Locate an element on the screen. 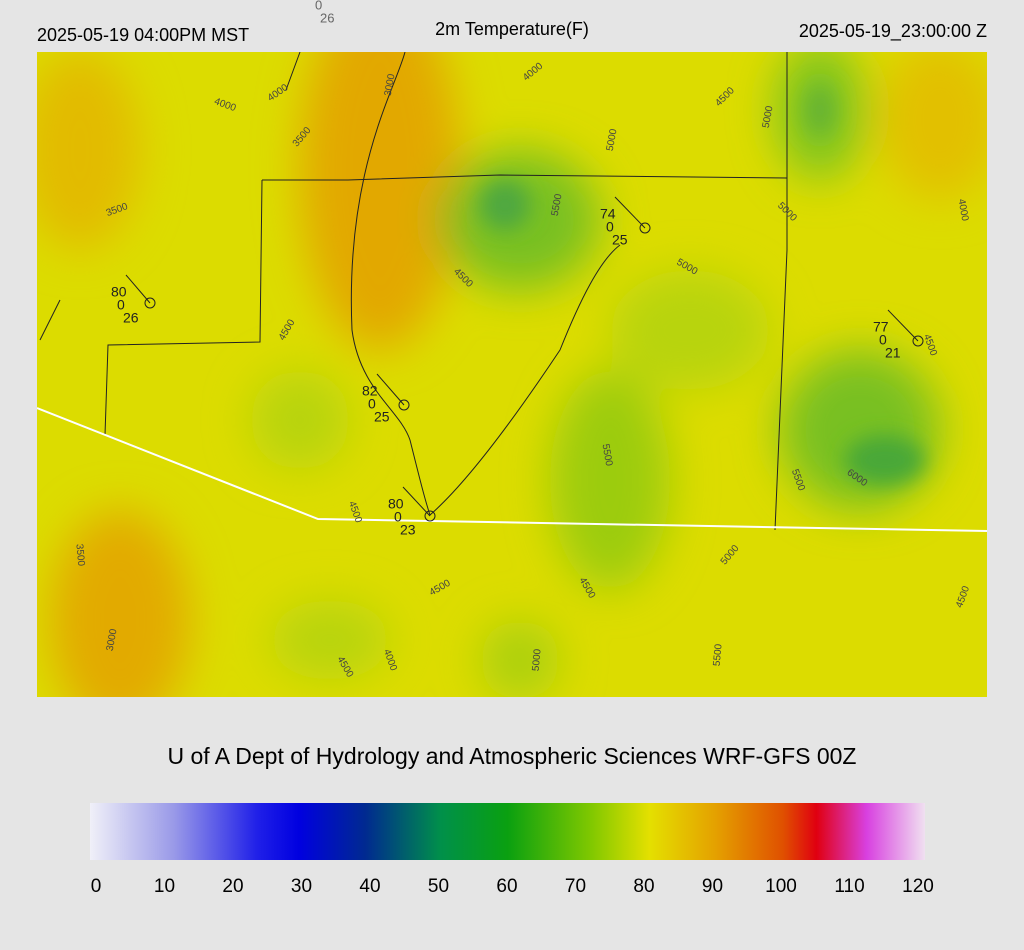 The height and width of the screenshot is (950, 1024). contour-label: 4000 is located at coordinates (963, 210).